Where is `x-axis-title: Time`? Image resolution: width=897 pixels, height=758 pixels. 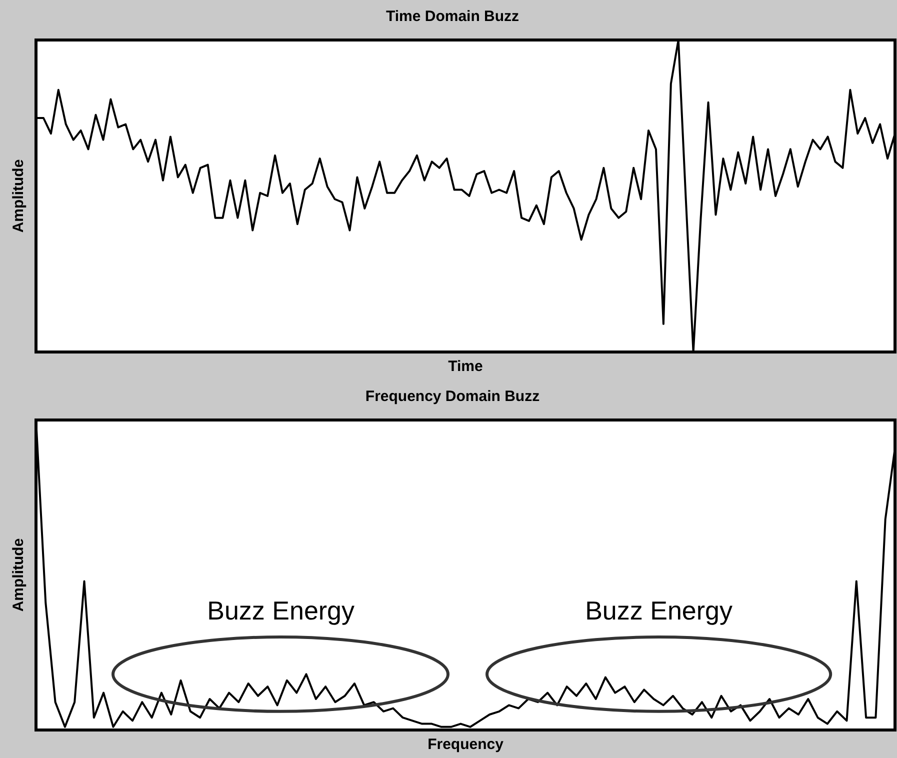
x-axis-title: Time is located at coordinates (465, 367).